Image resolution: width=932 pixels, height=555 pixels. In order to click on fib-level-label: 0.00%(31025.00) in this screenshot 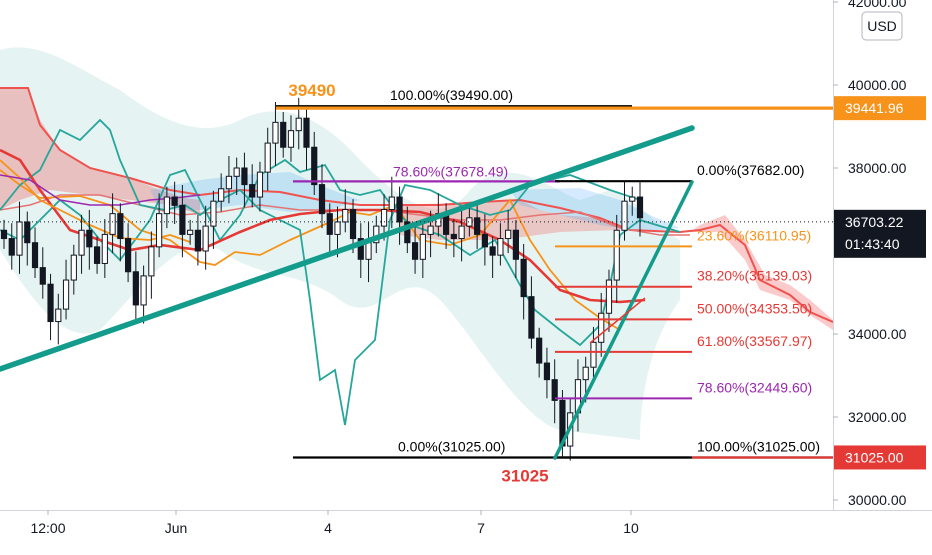, I will do `click(451, 446)`.